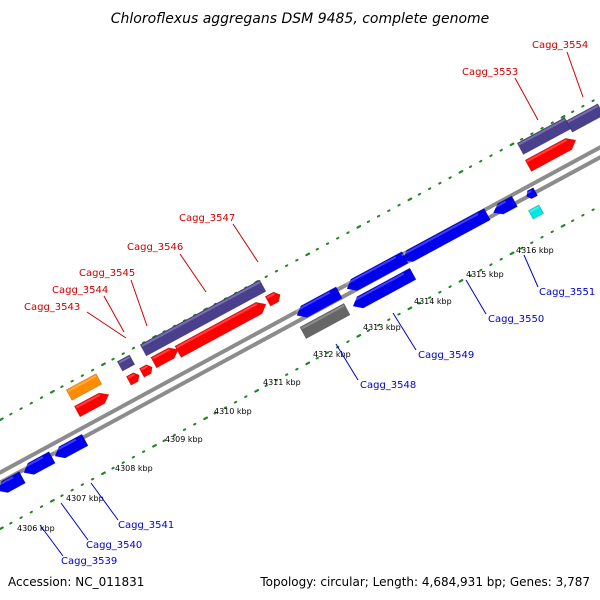 The image size is (600, 600). What do you see at coordinates (446, 355) in the screenshot?
I see `gene-label-cagg-3549: Cagg_3549` at bounding box center [446, 355].